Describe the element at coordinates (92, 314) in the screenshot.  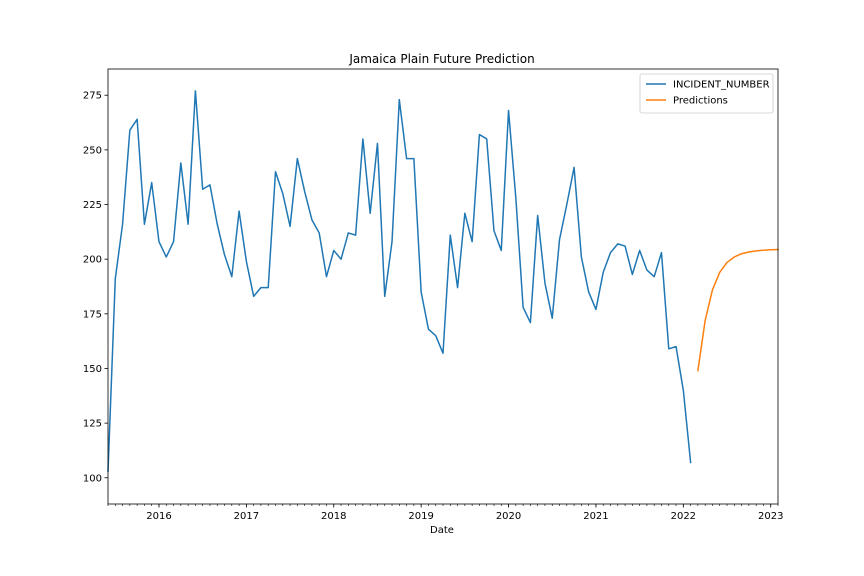
I see `y-tick-label: 175` at that location.